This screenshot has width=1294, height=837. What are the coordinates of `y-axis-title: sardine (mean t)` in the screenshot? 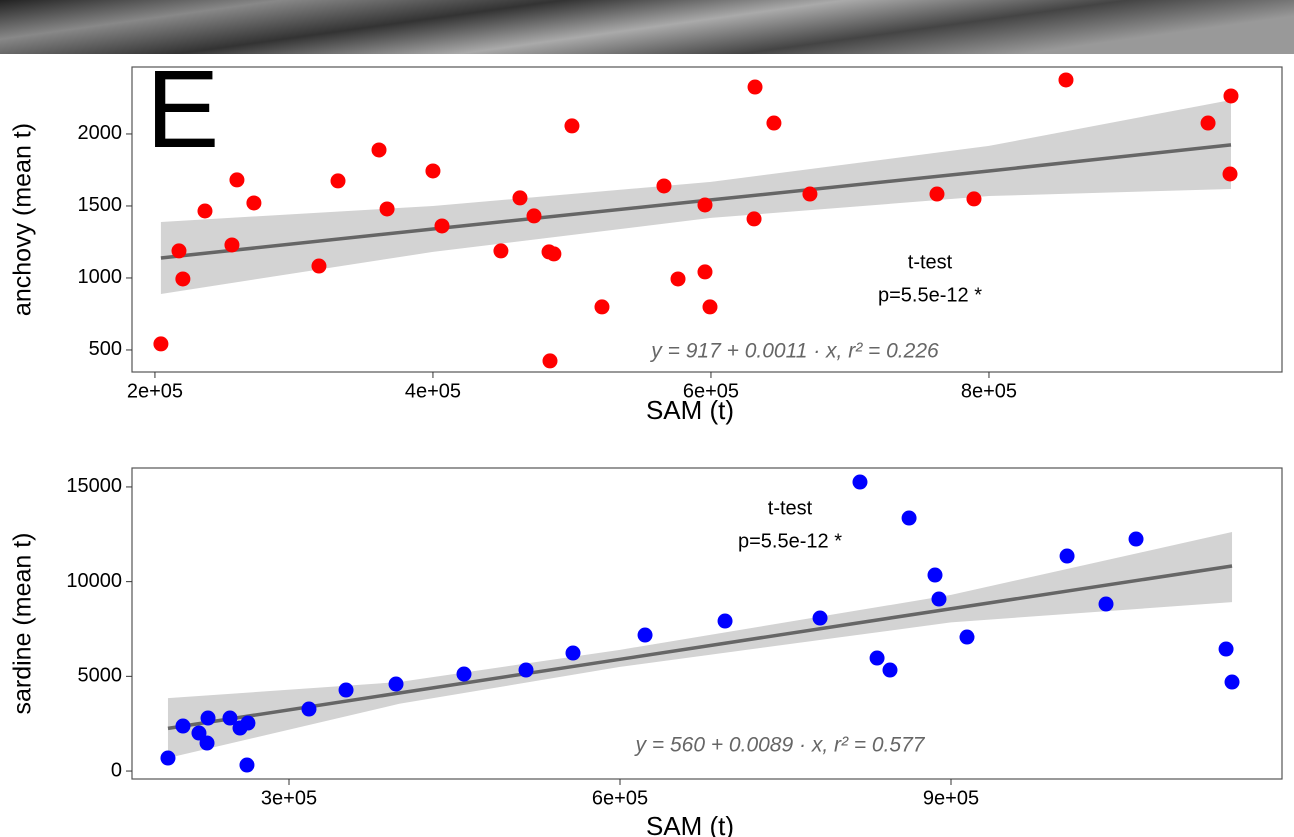 It's located at (23, 623).